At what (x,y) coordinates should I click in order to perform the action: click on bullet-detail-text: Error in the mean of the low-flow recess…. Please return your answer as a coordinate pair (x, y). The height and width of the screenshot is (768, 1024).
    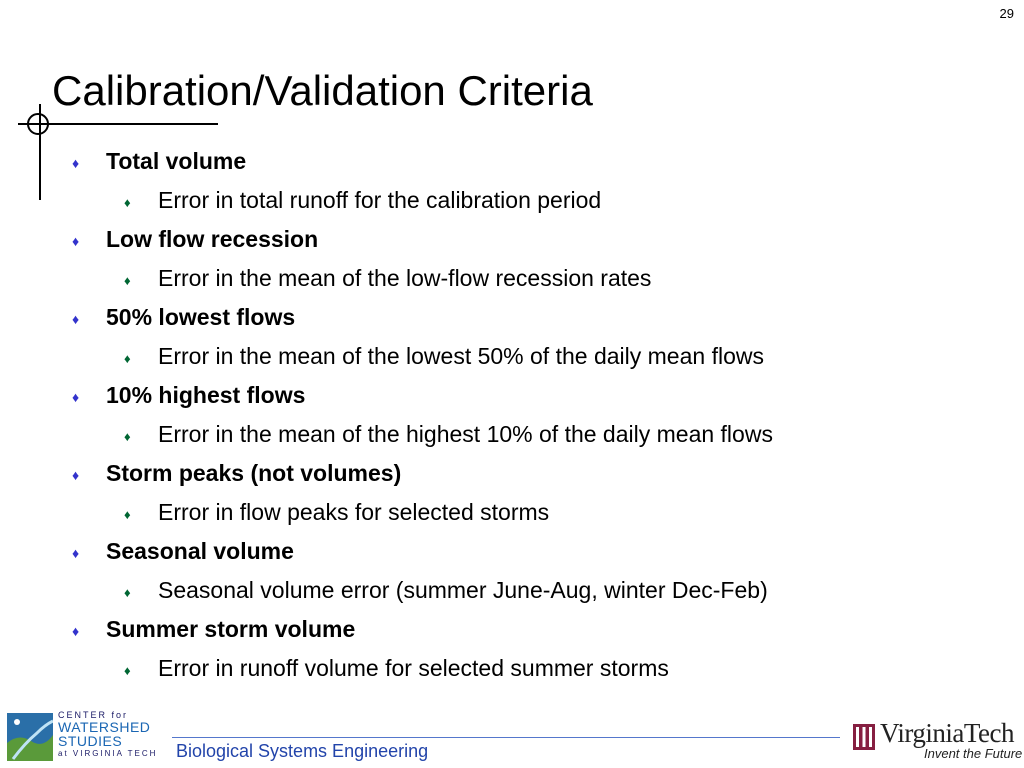
    Looking at the image, I should click on (405, 278).